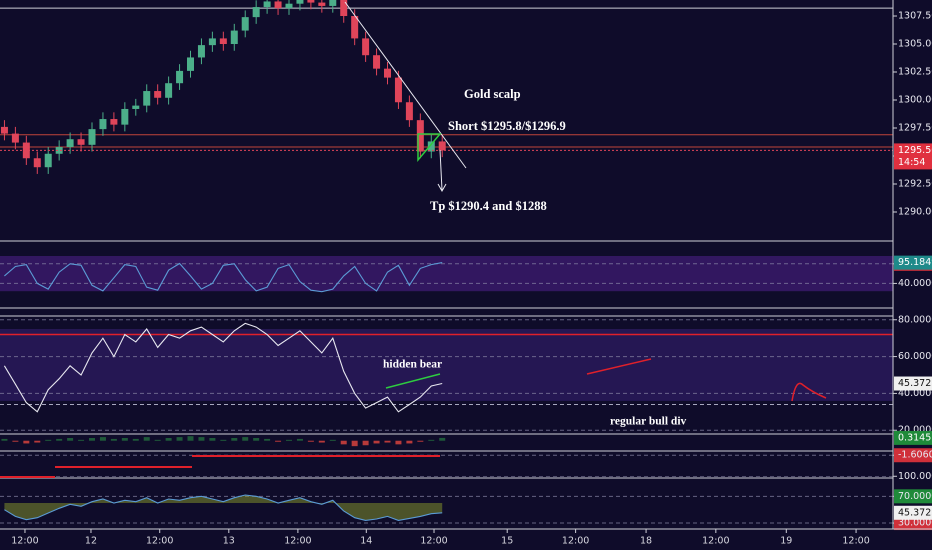 Image resolution: width=932 pixels, height=550 pixels. Describe the element at coordinates (507, 126) in the screenshot. I see `annotation: Short $1295.8/$1296.9` at that location.